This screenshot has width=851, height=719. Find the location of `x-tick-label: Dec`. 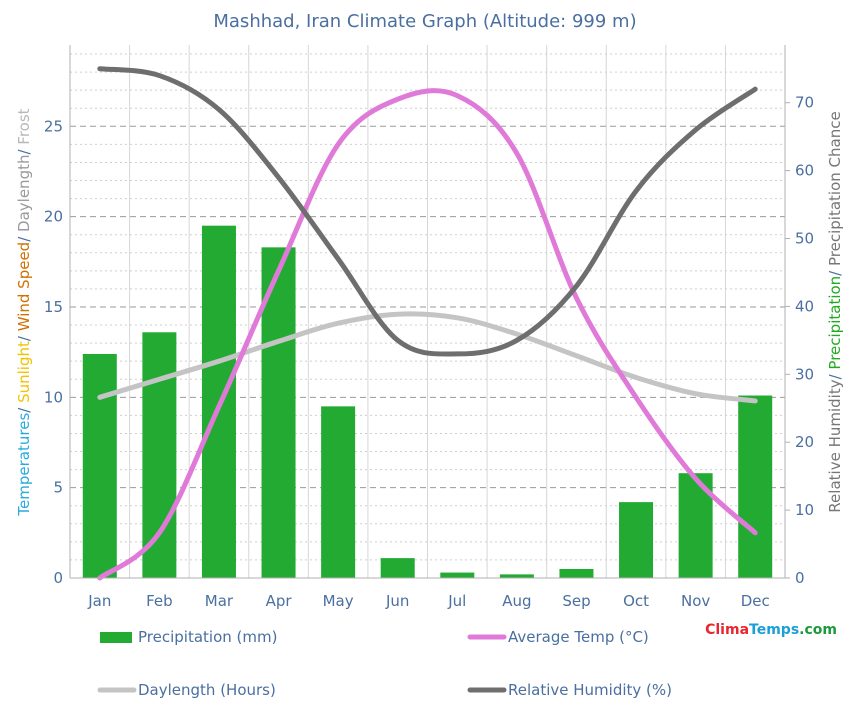

x-tick-label: Dec is located at coordinates (755, 601).